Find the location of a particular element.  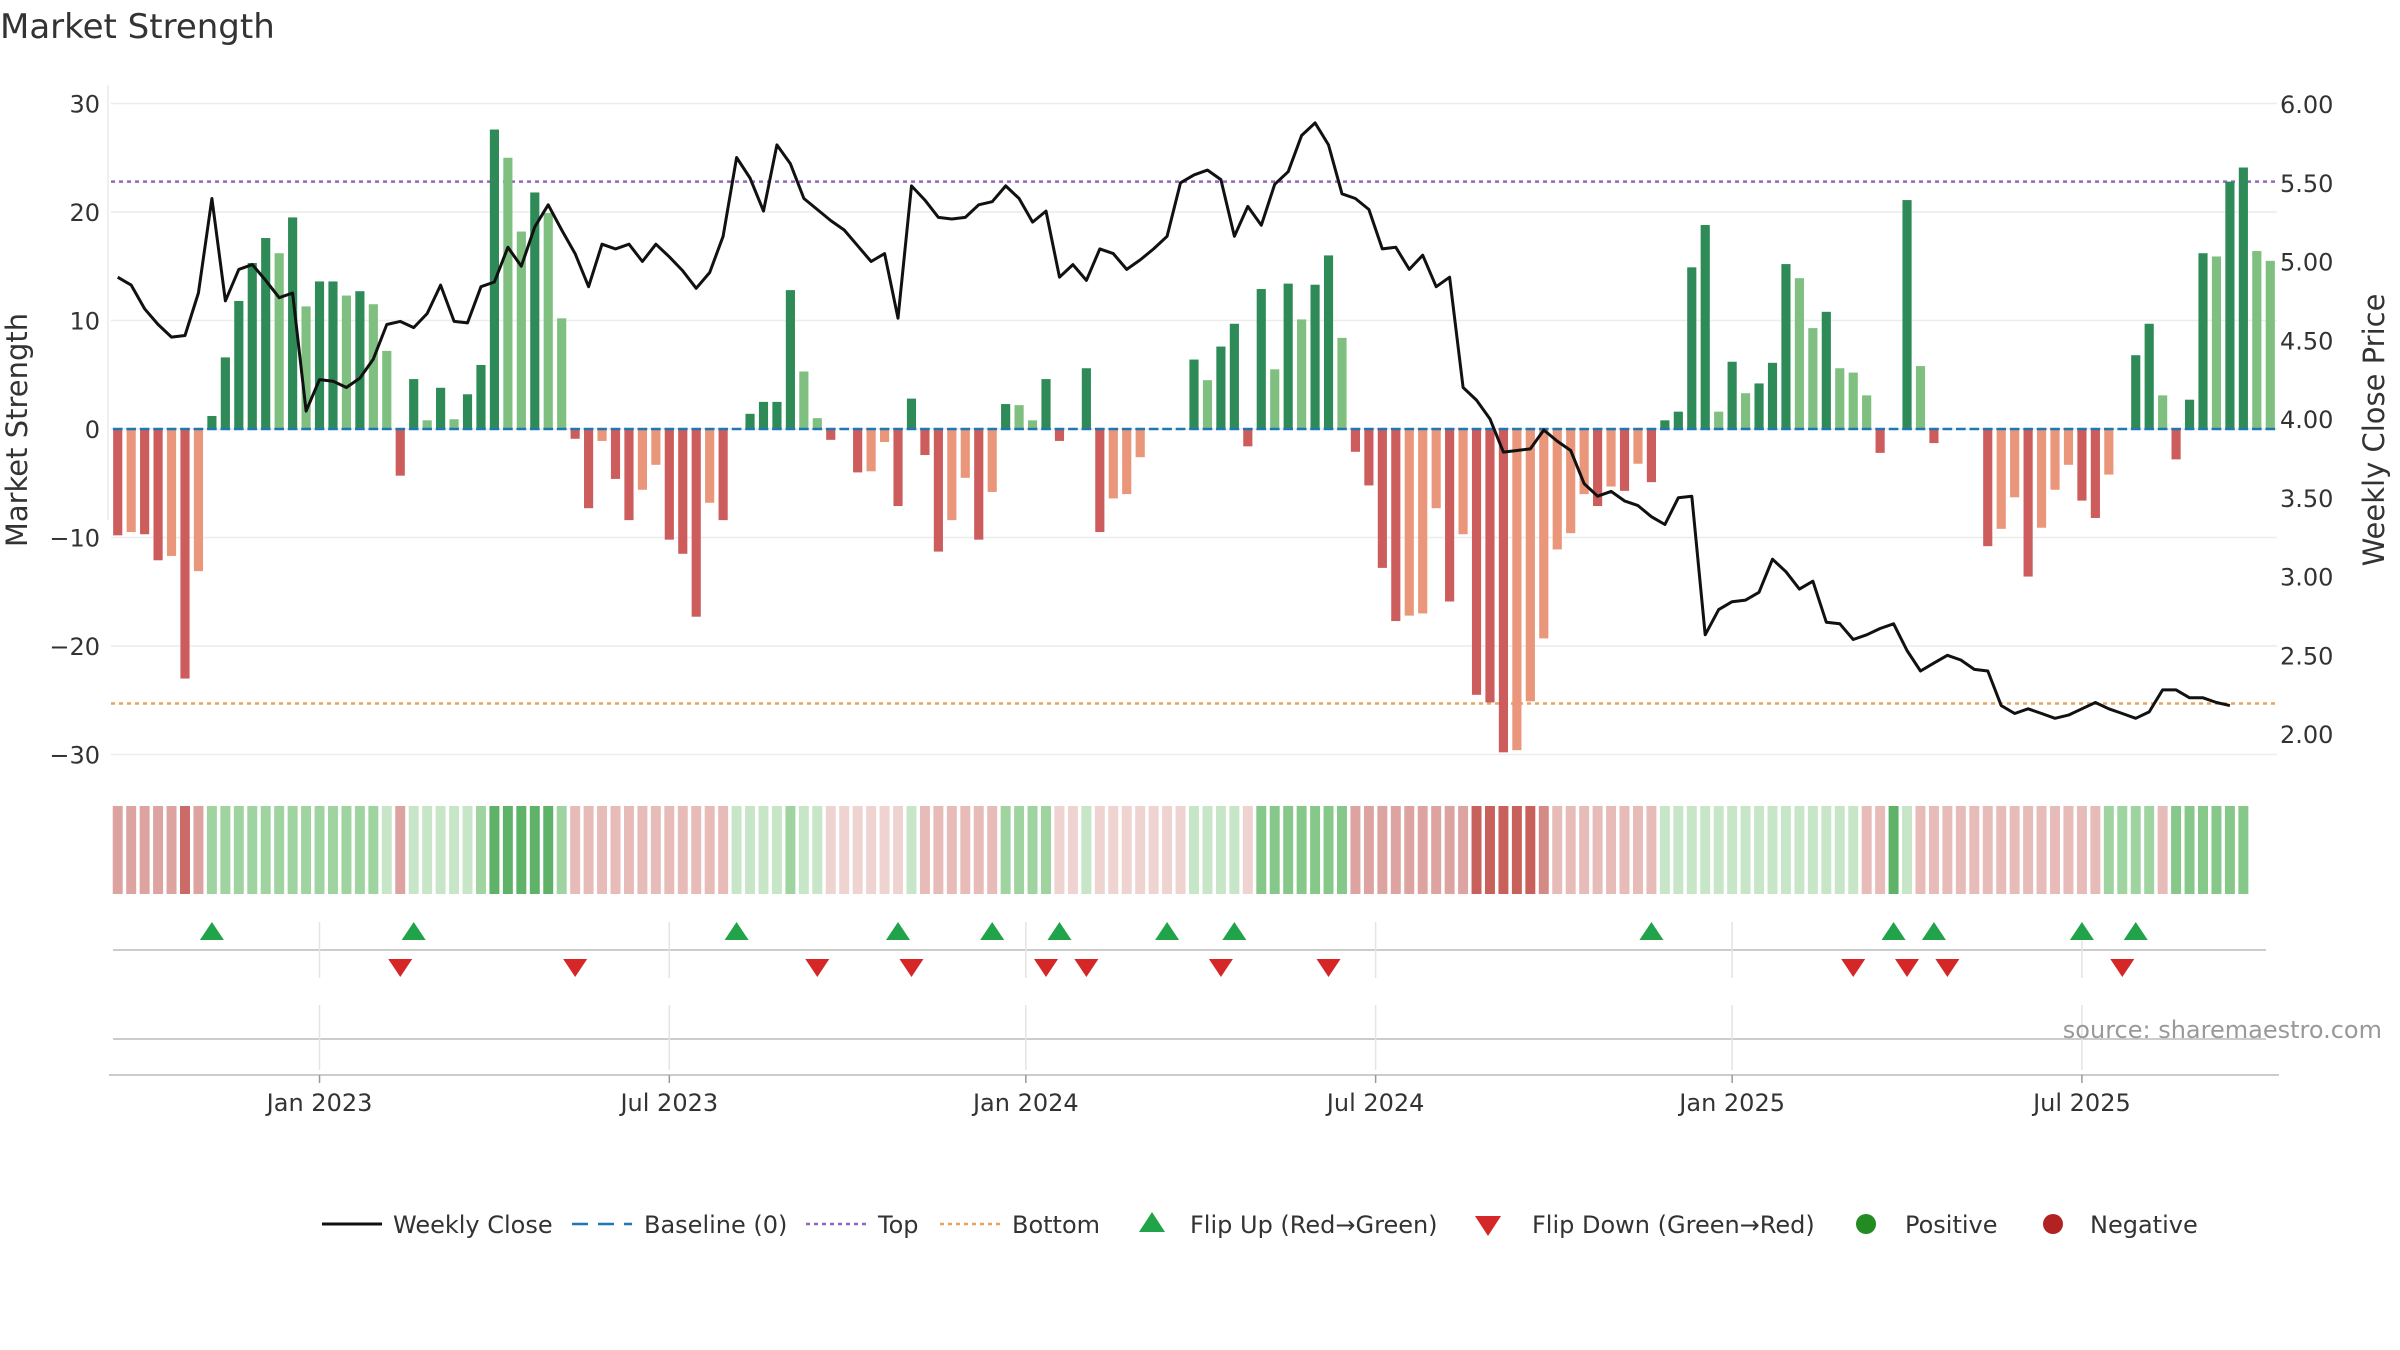

legend-label: Positive is located at coordinates (1951, 1225).